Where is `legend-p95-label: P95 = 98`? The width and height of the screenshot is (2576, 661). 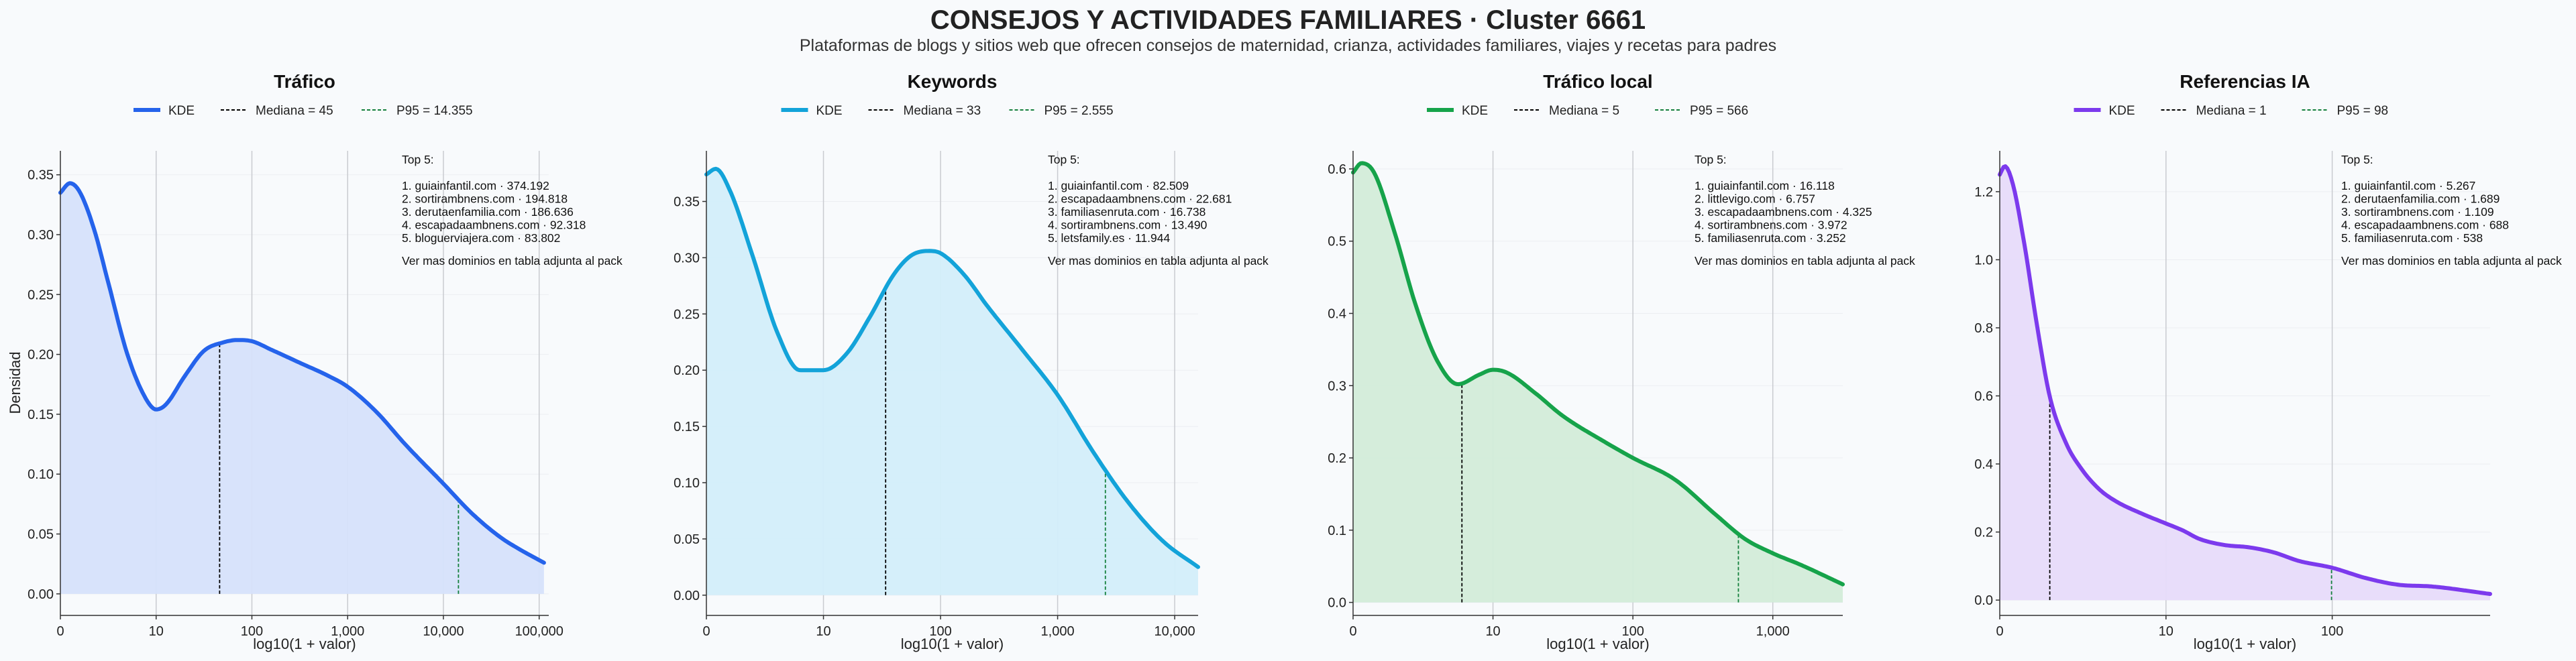
legend-p95-label: P95 = 98 is located at coordinates (2363, 111).